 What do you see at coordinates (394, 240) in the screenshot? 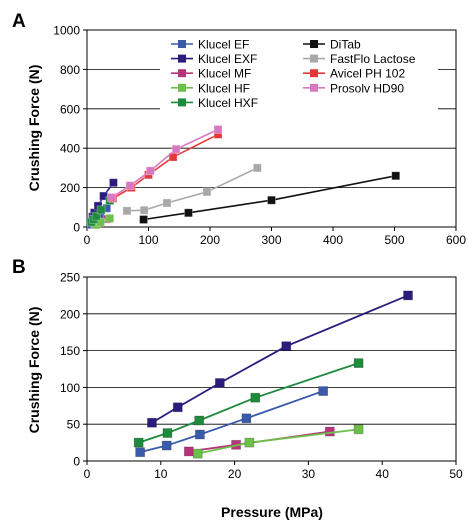
I see `x-tick-label: 500` at bounding box center [394, 240].